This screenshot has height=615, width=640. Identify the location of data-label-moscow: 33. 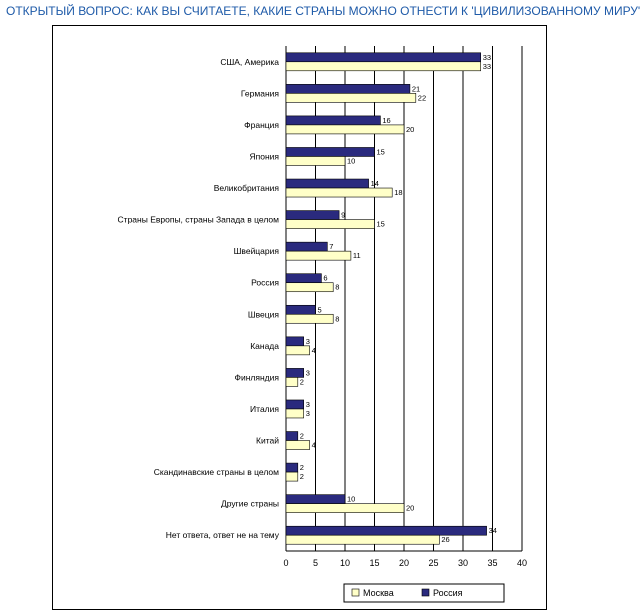
(487, 66).